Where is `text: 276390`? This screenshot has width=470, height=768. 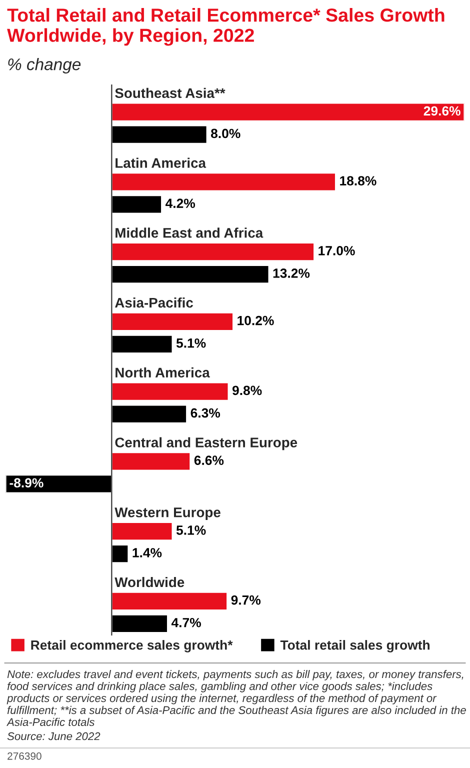
text: 276390 is located at coordinates (25, 756).